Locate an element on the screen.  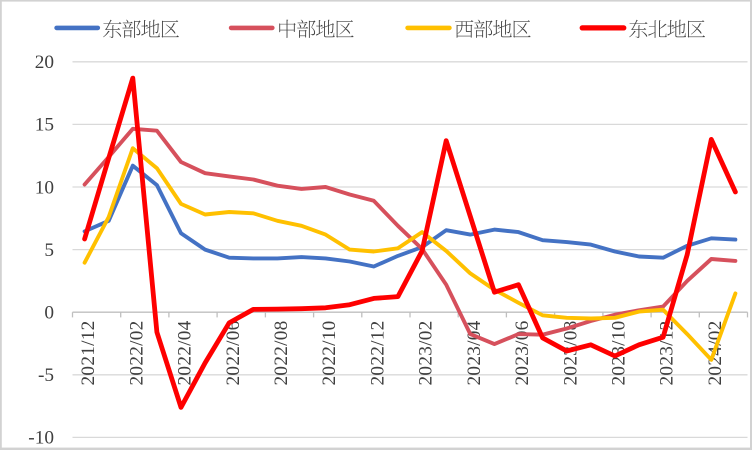
svg-text: 2023/02 is located at coordinates (426, 353).